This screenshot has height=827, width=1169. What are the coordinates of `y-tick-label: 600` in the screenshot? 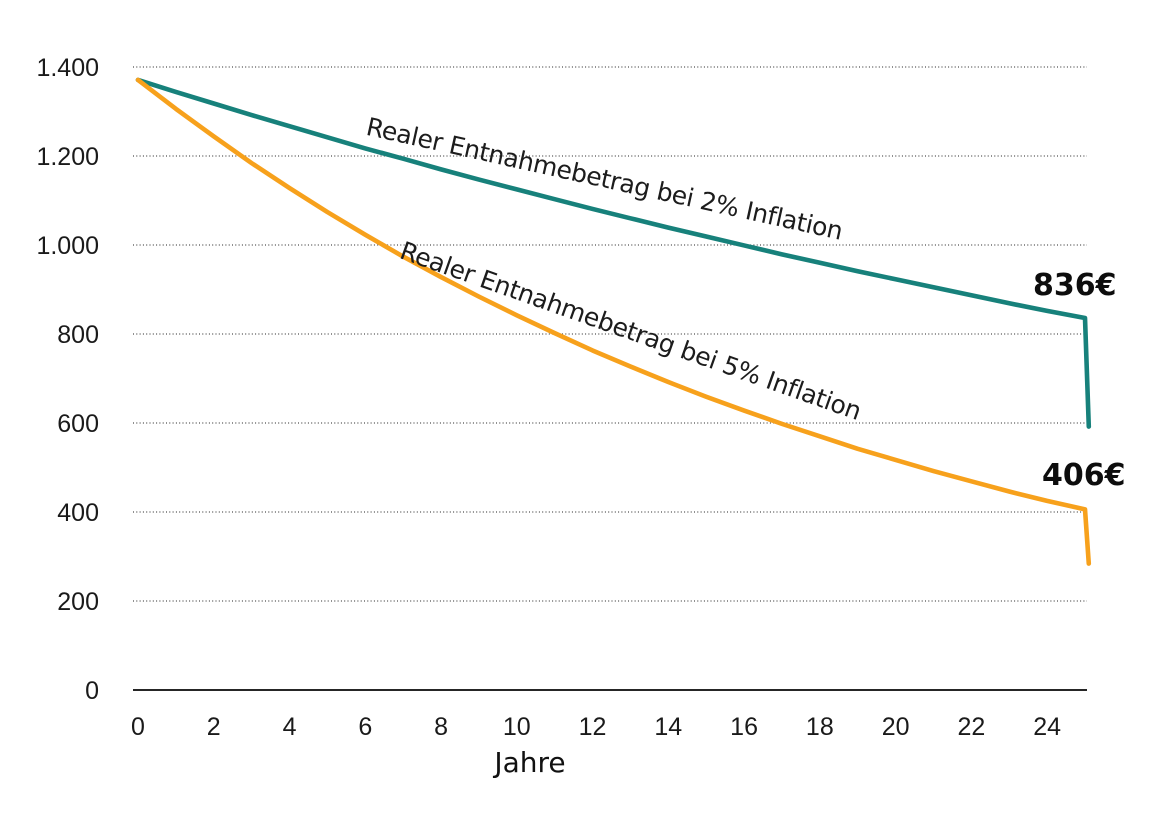 It's located at (78, 424).